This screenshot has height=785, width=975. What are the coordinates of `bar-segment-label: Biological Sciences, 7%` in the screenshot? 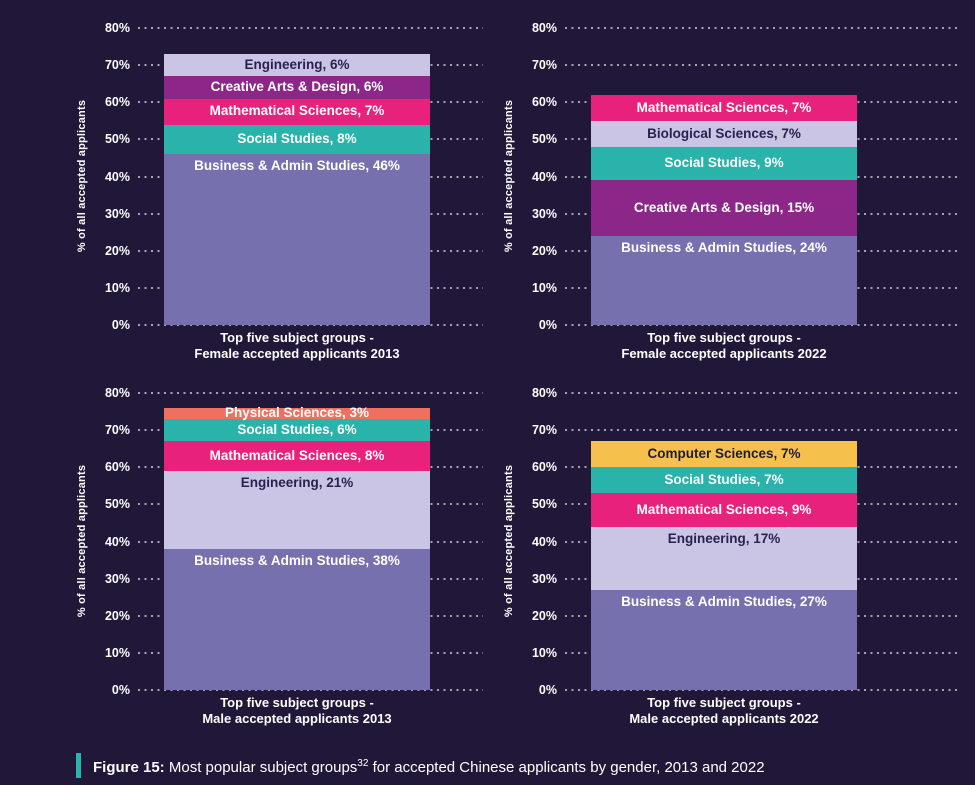 It's located at (724, 133).